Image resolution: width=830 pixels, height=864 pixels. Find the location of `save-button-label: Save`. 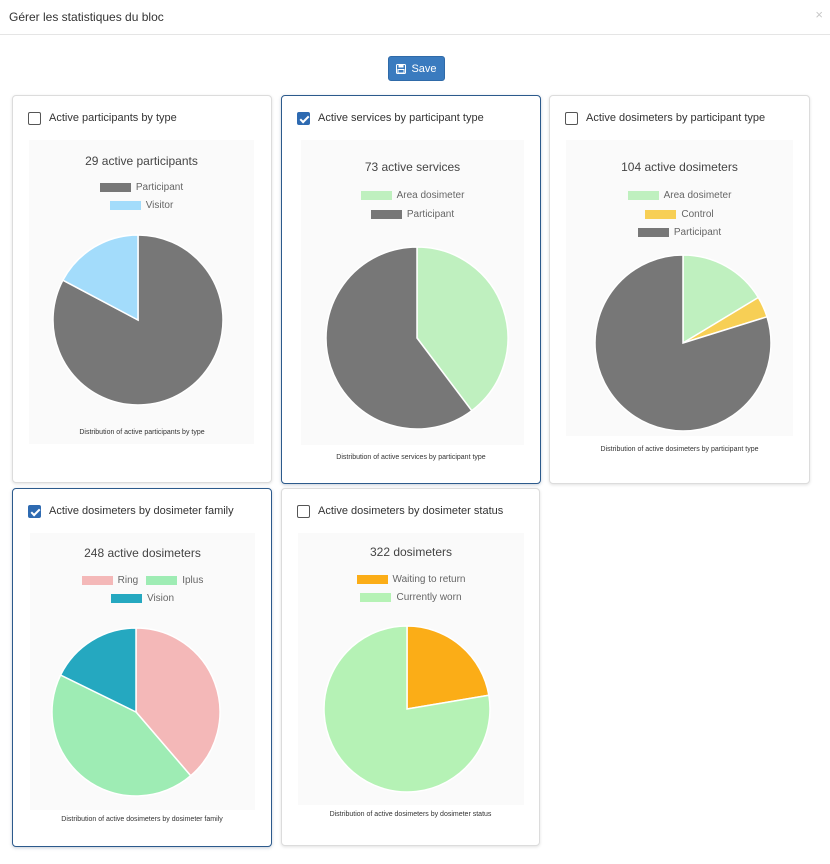

save-button-label: Save is located at coordinates (424, 68).